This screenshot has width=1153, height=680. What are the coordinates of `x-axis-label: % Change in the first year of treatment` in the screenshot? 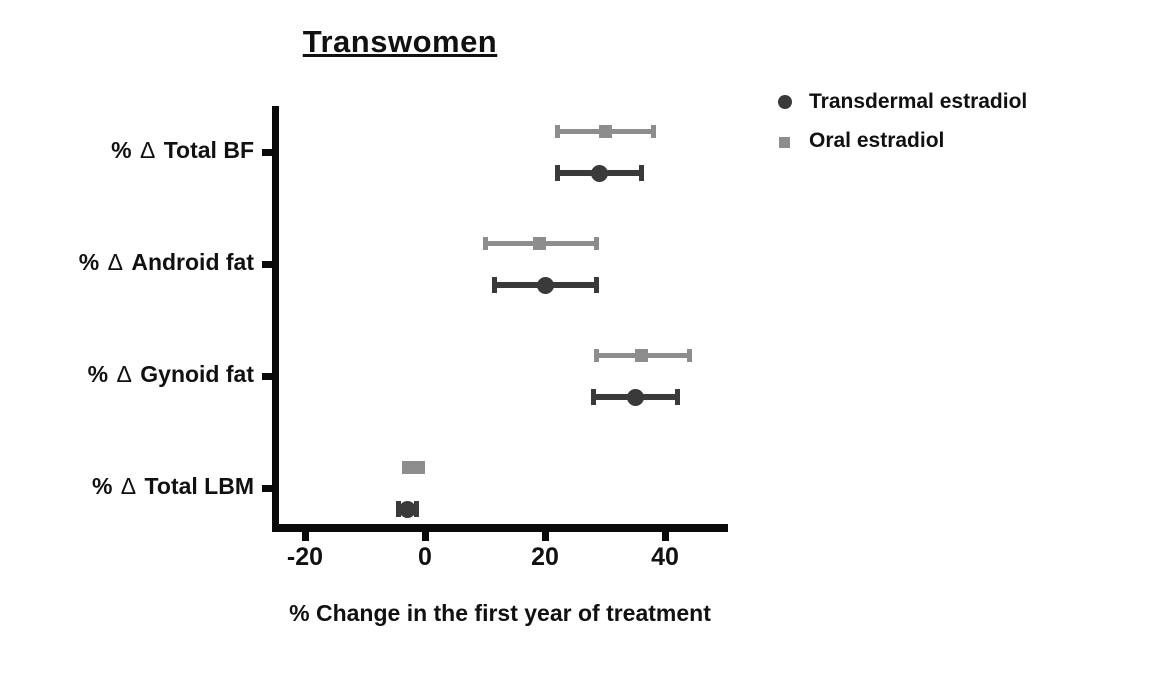 It's located at (500, 613).